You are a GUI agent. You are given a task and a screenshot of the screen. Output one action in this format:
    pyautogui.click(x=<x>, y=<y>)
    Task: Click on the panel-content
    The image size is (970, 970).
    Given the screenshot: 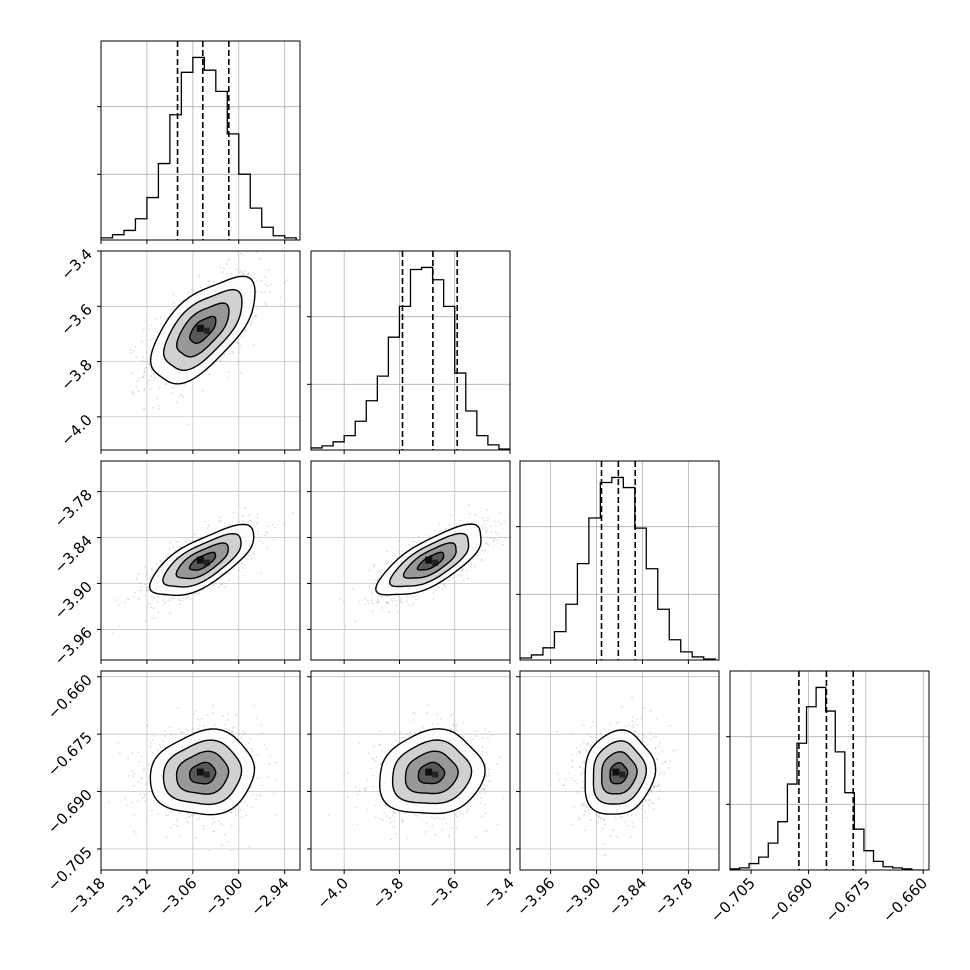 What is the action you would take?
    pyautogui.click(x=619, y=770)
    